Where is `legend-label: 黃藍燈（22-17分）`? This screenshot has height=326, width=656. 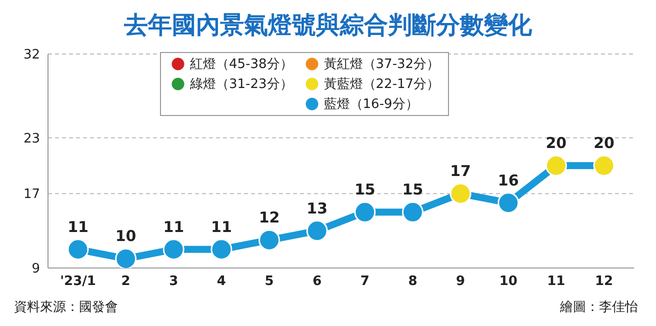
legend-label: 黃藍燈（22-17分） is located at coordinates (382, 84).